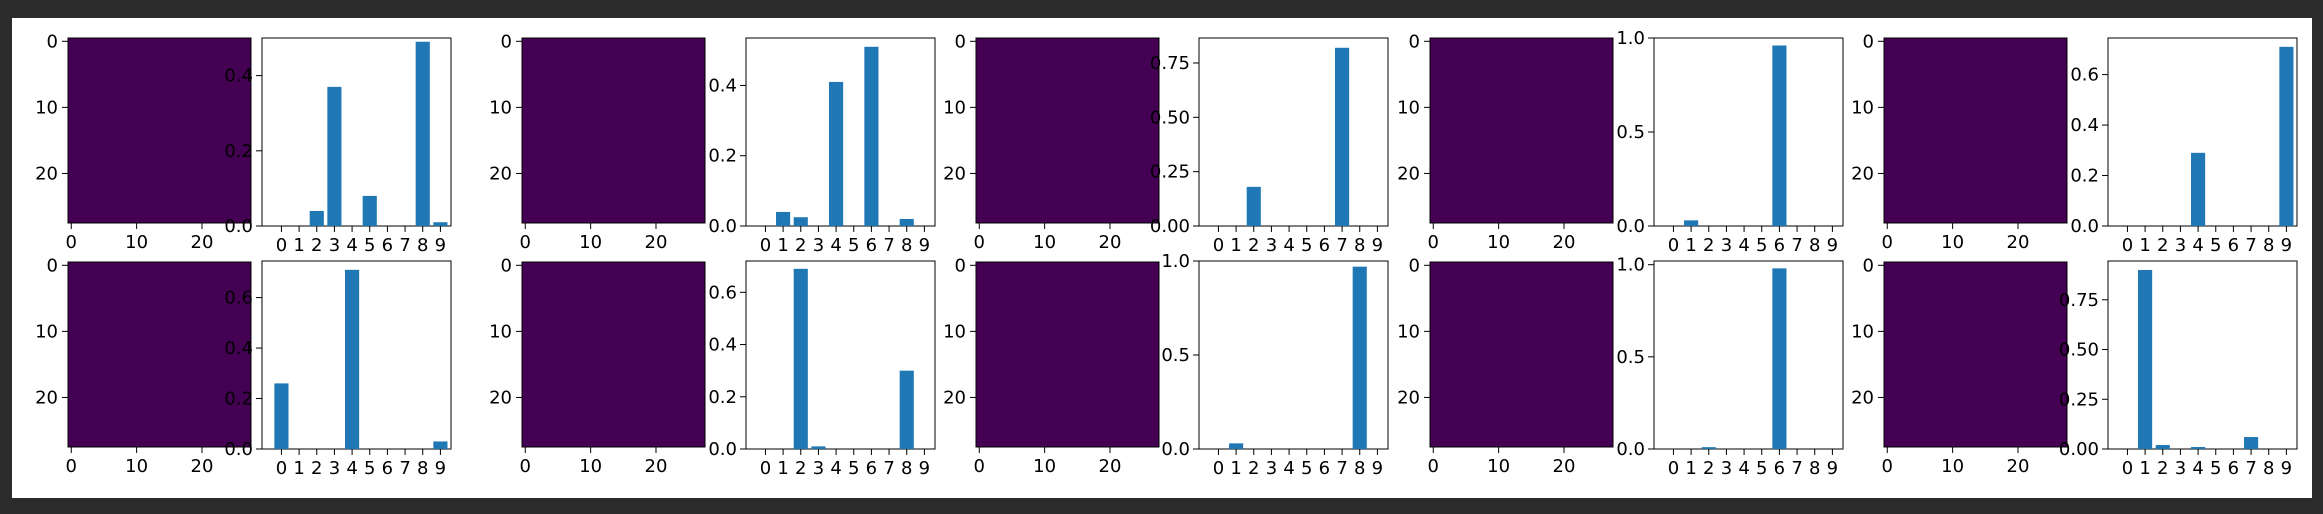 The width and height of the screenshot is (2323, 514). I want to click on y-tick-label: 0.75, so click(1170, 63).